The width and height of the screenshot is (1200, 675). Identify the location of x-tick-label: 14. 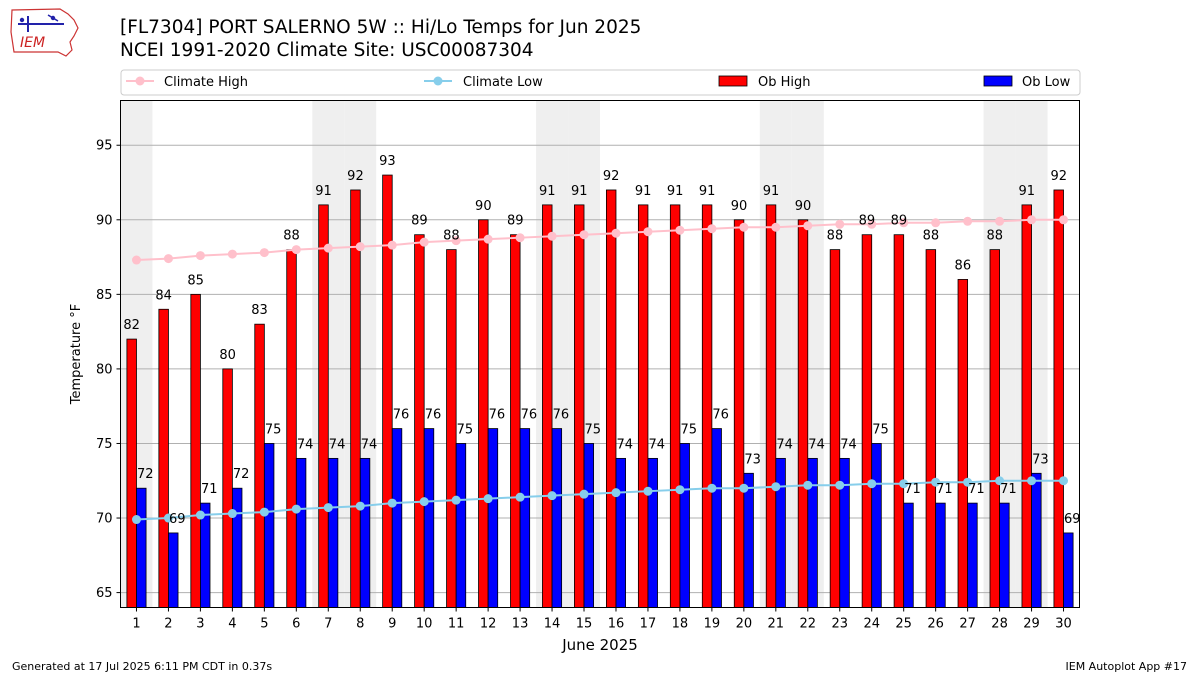
(552, 624).